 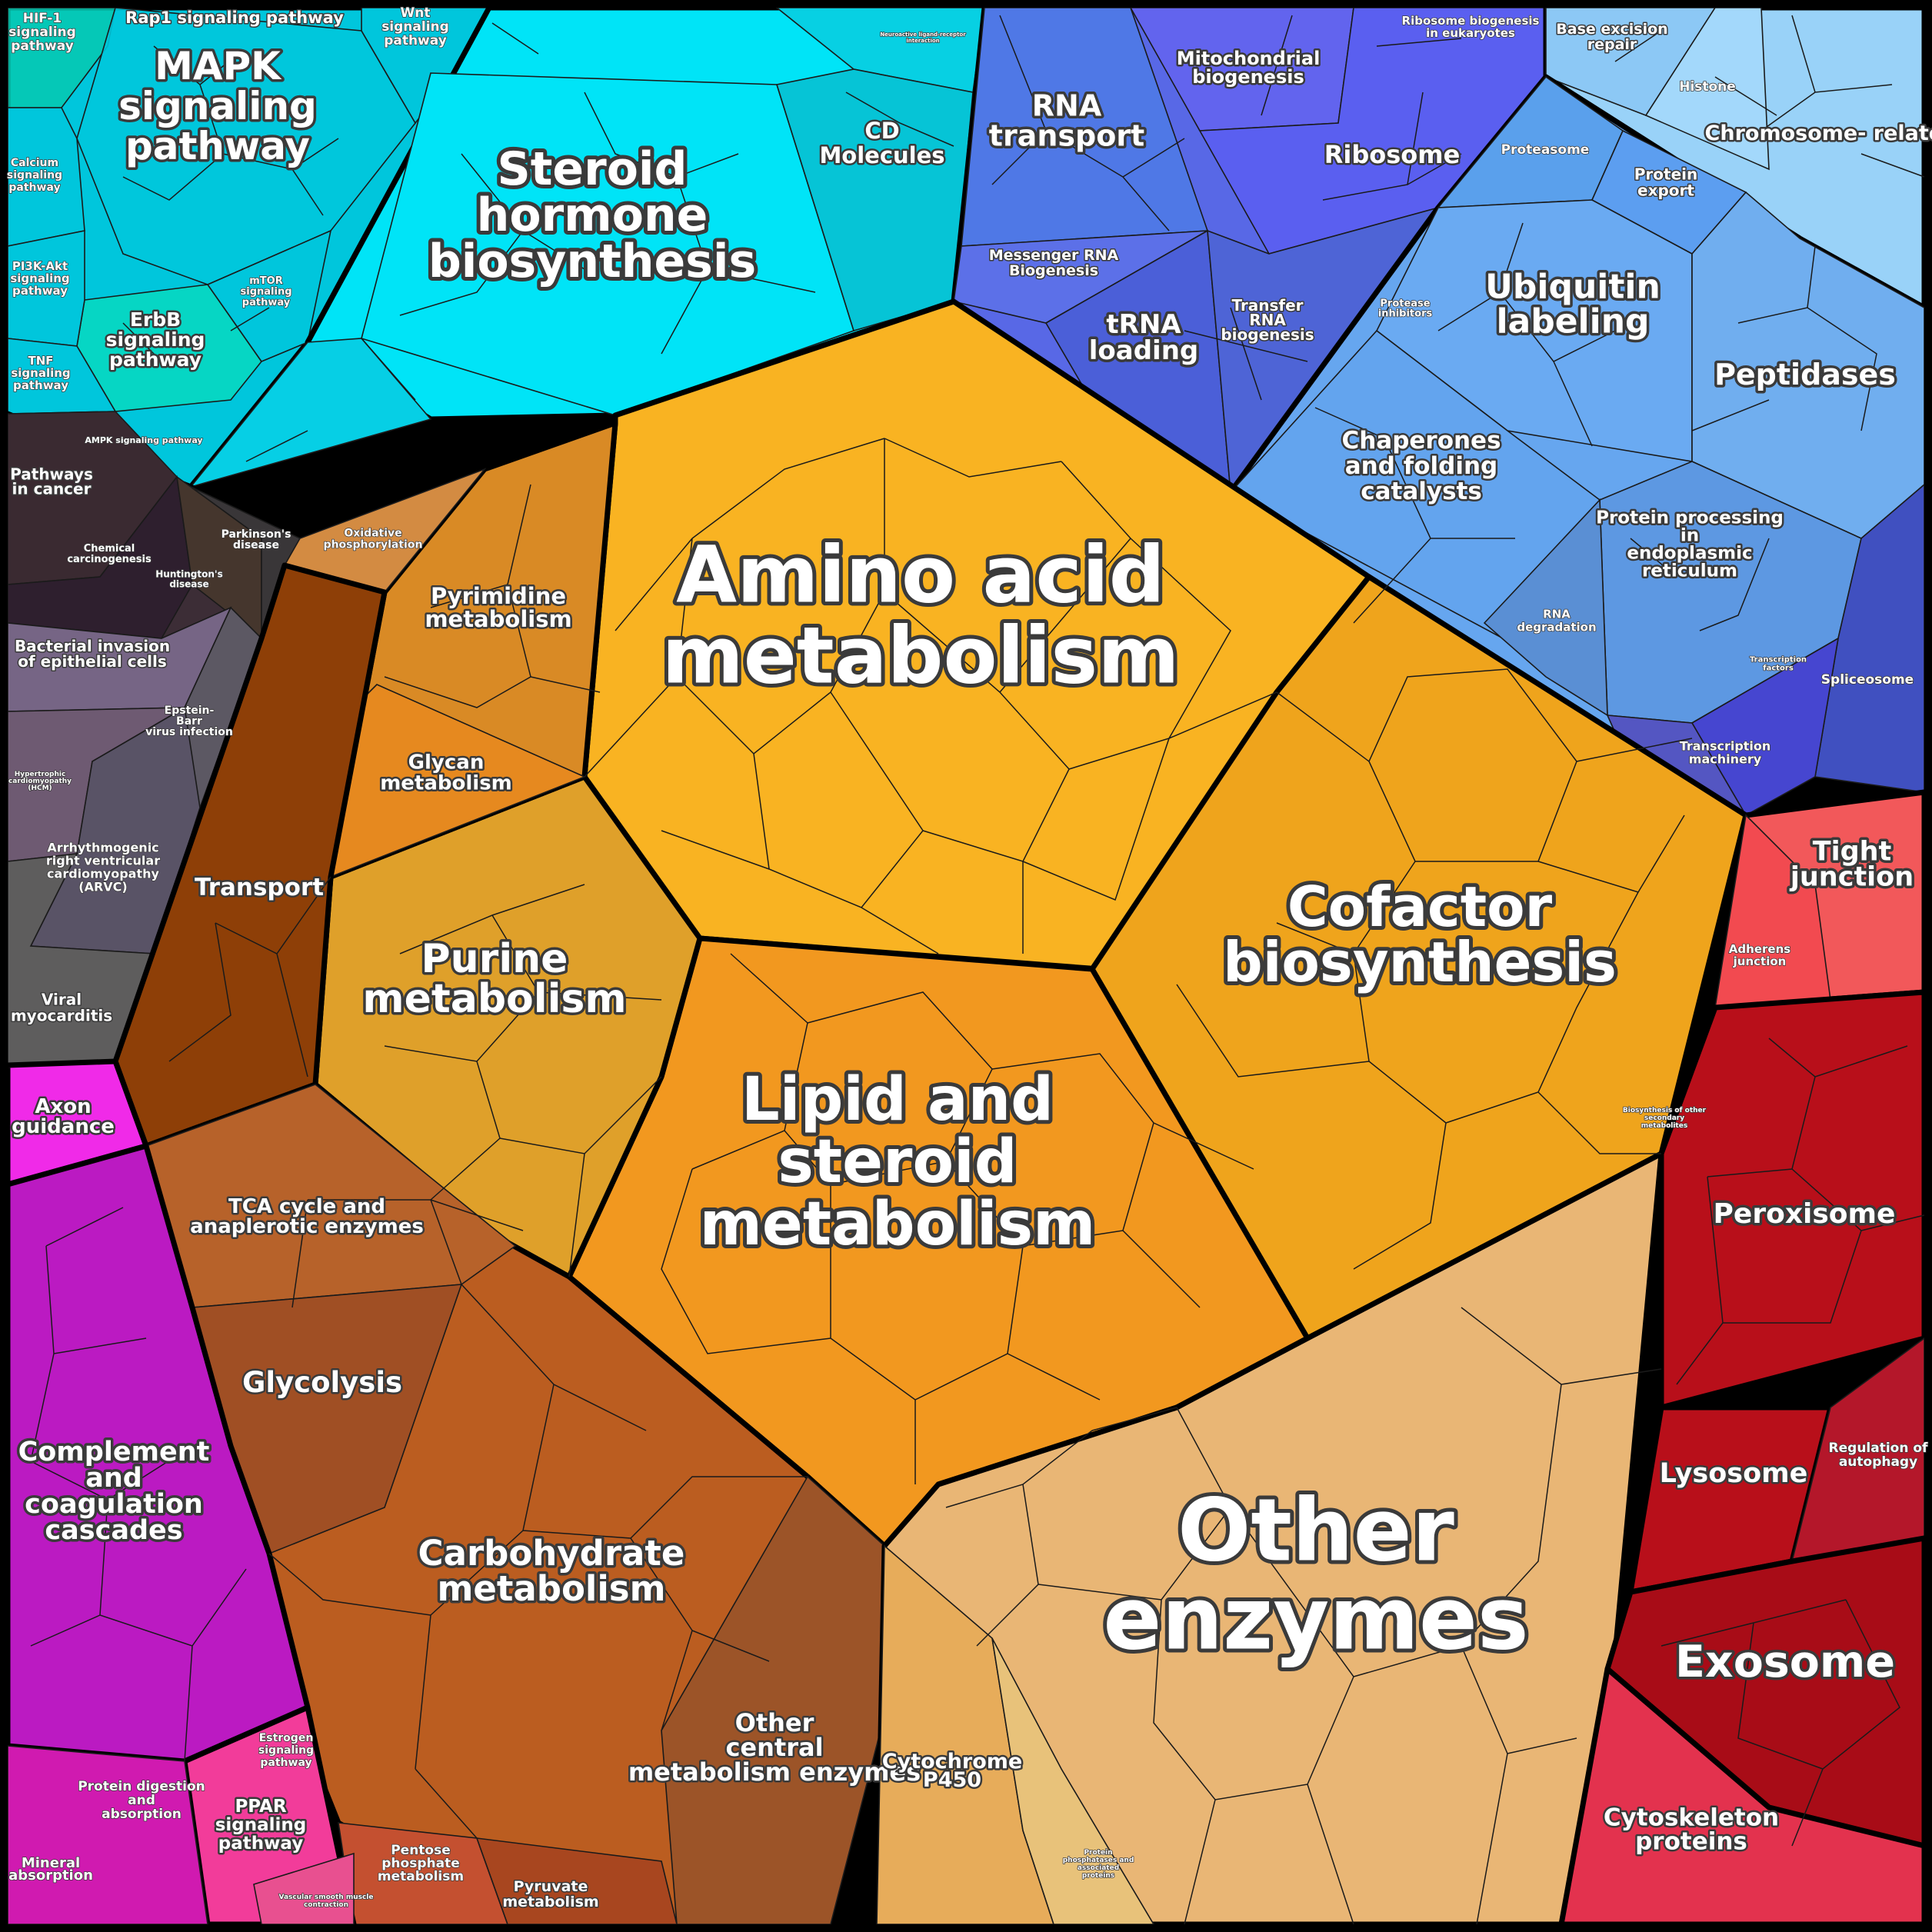 What do you see at coordinates (235, 18) in the screenshot?
I see `label-rap1: Rap1 signaling pathway` at bounding box center [235, 18].